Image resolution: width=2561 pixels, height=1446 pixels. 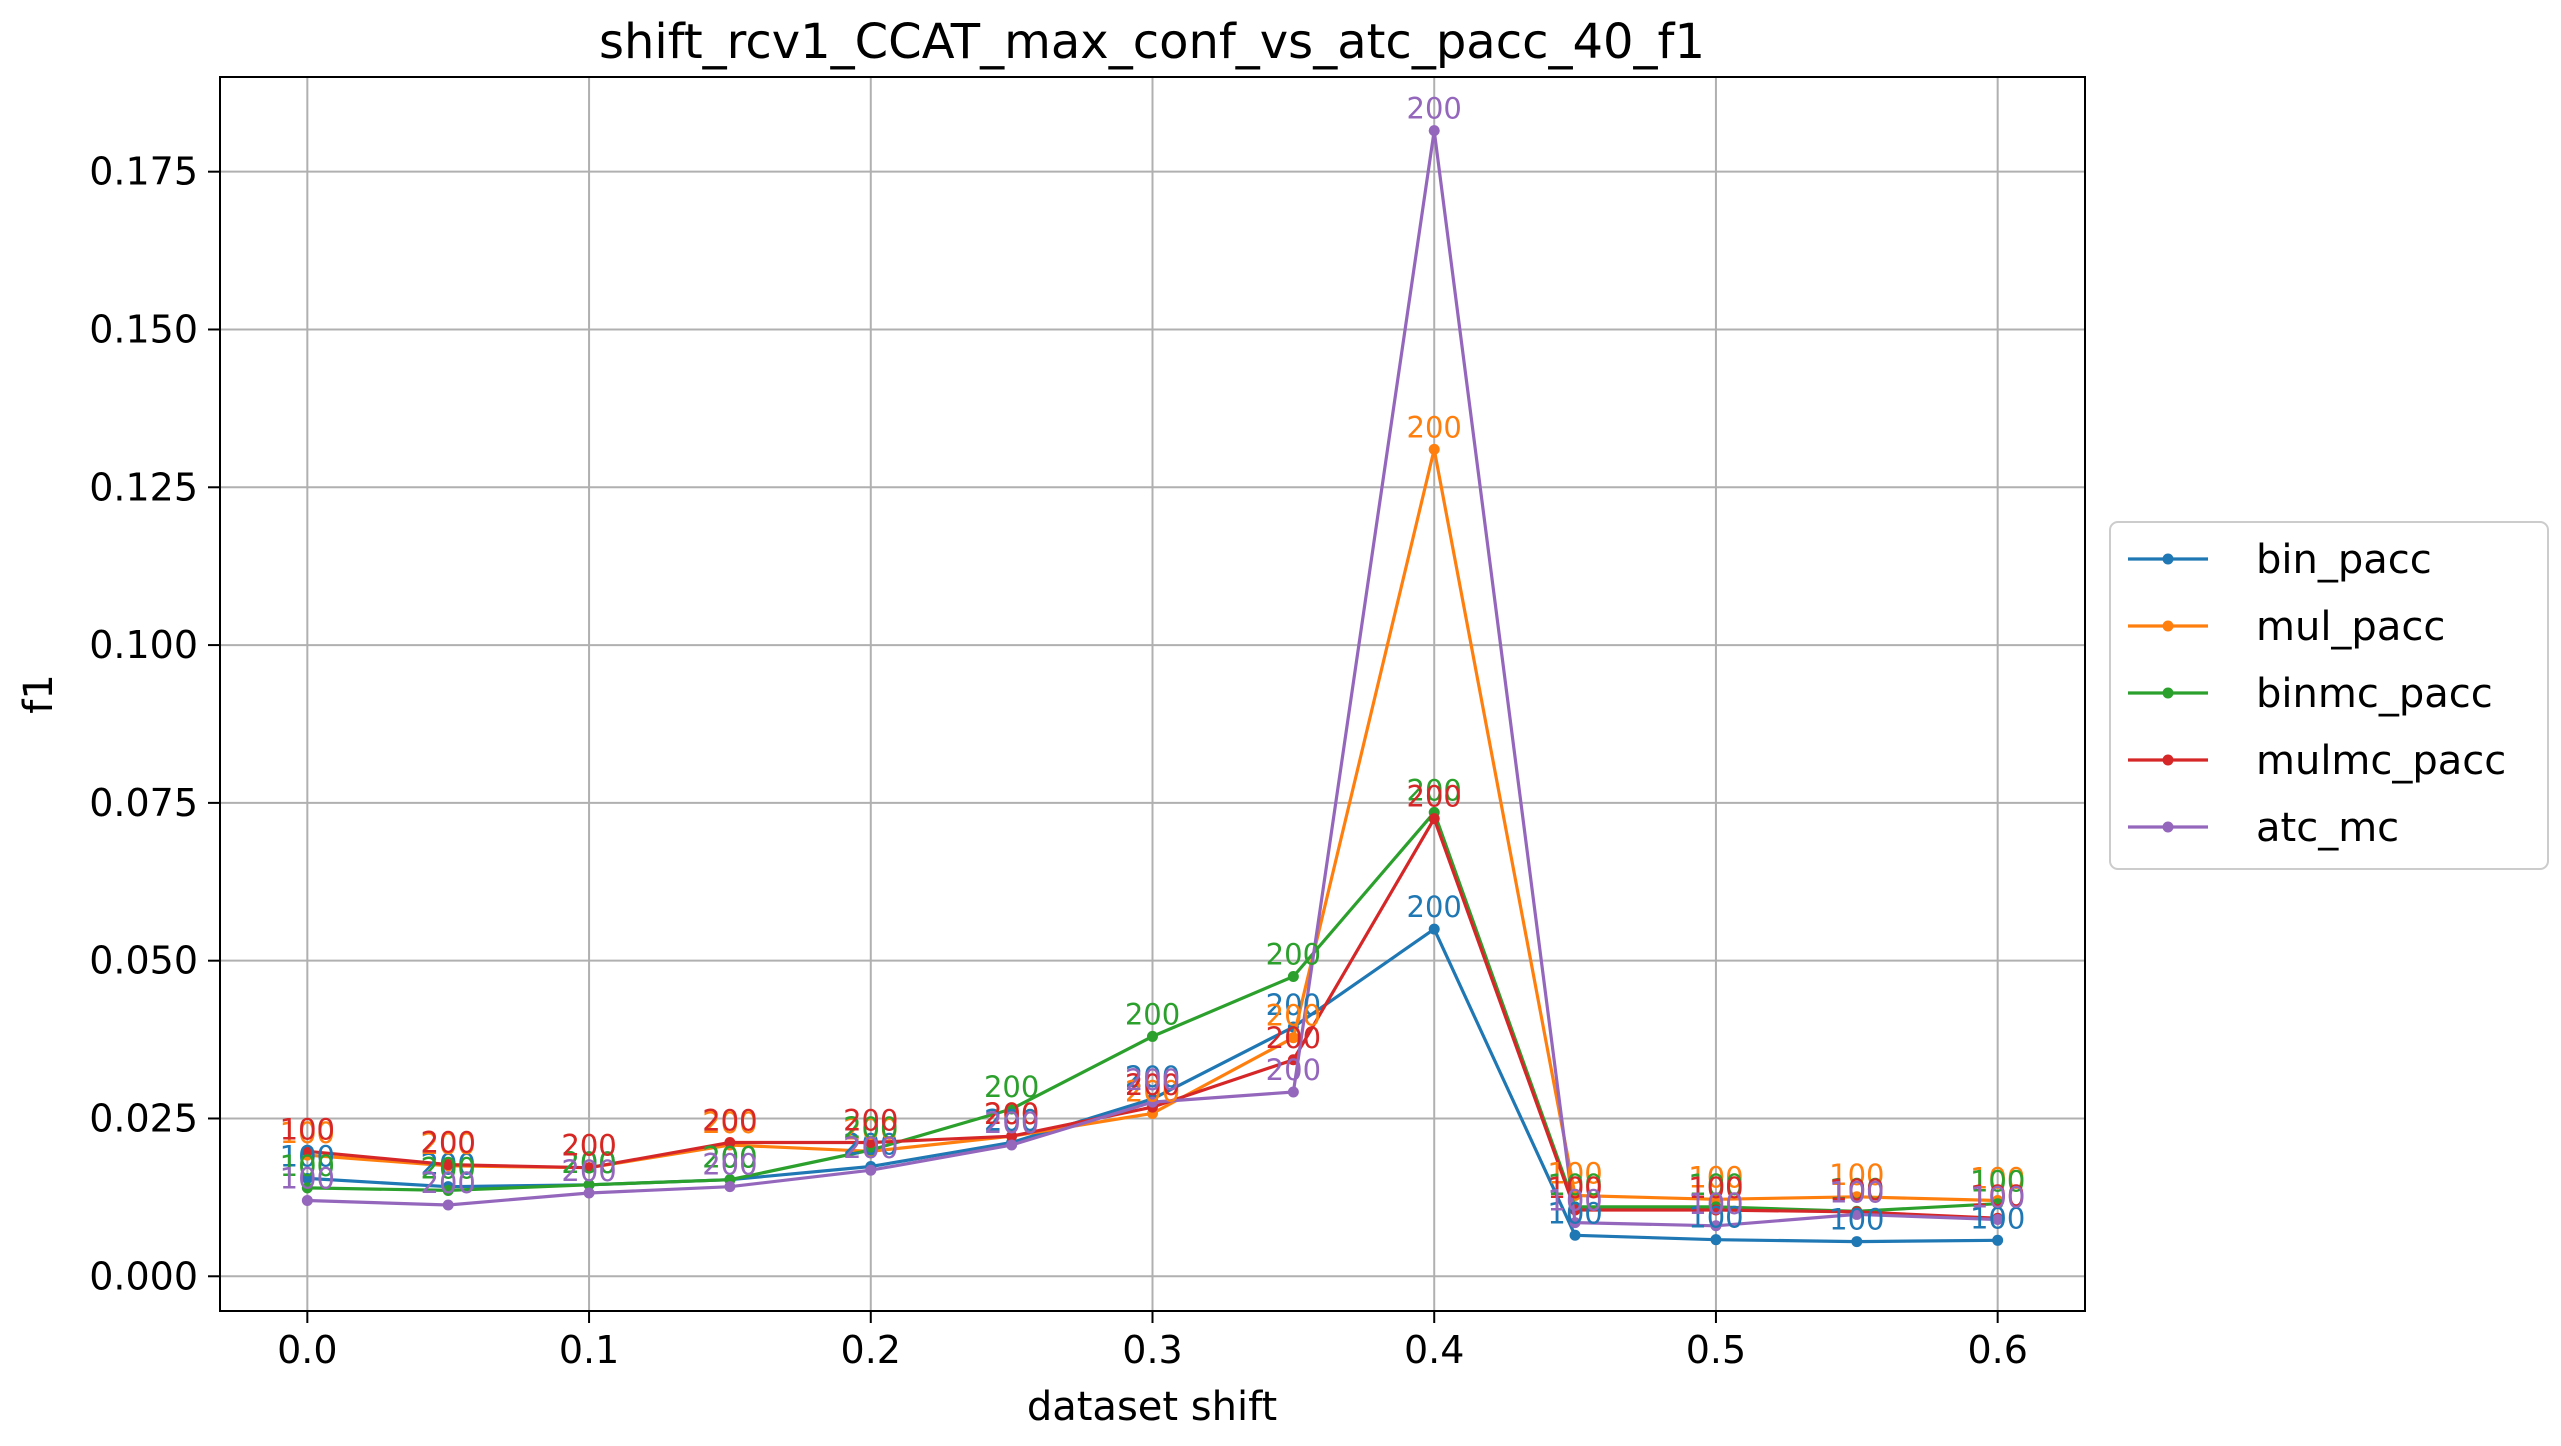 I want to click on y-tick-label: 0.100, so click(x=143, y=645).